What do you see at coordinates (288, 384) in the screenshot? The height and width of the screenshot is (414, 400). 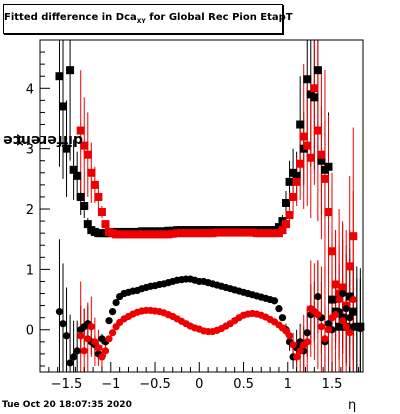 I see `x-tick-label: 1` at bounding box center [288, 384].